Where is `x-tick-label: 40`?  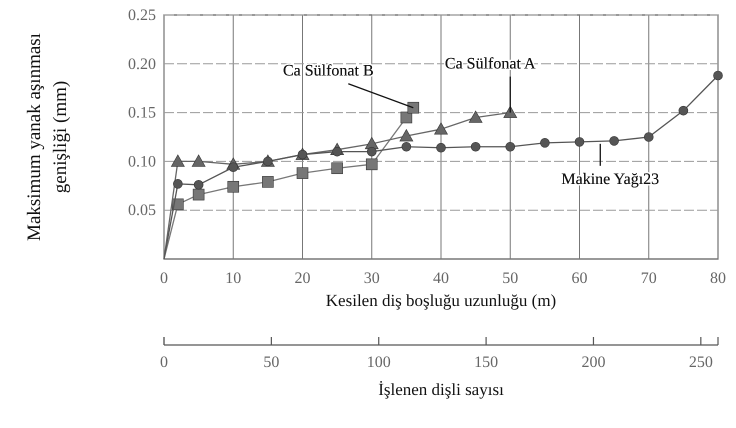 x-tick-label: 40 is located at coordinates (441, 278).